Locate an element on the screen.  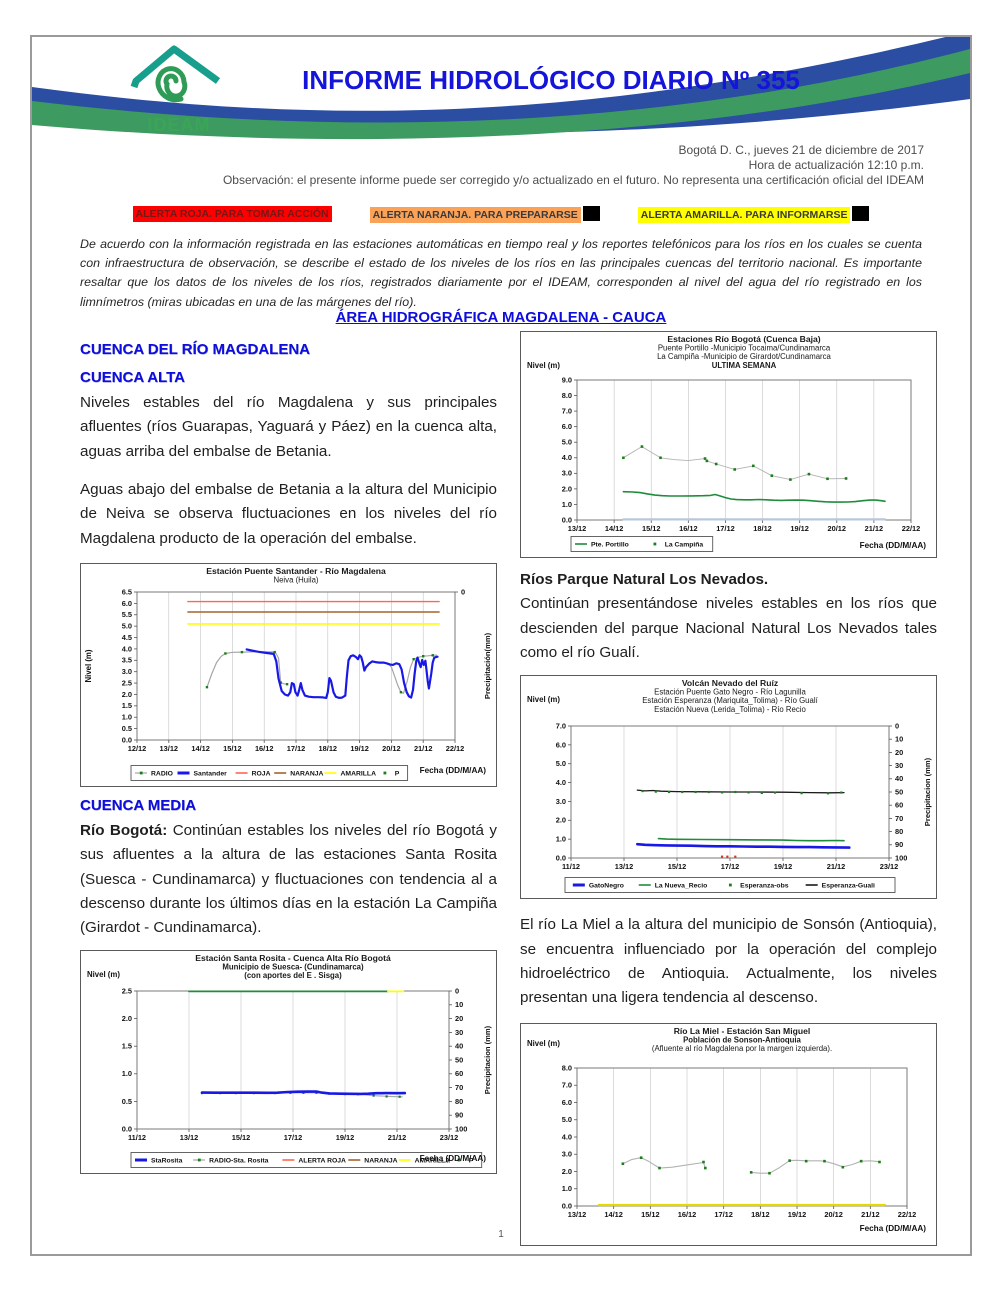
svg-text: 40 is located at coordinates (459, 1046).